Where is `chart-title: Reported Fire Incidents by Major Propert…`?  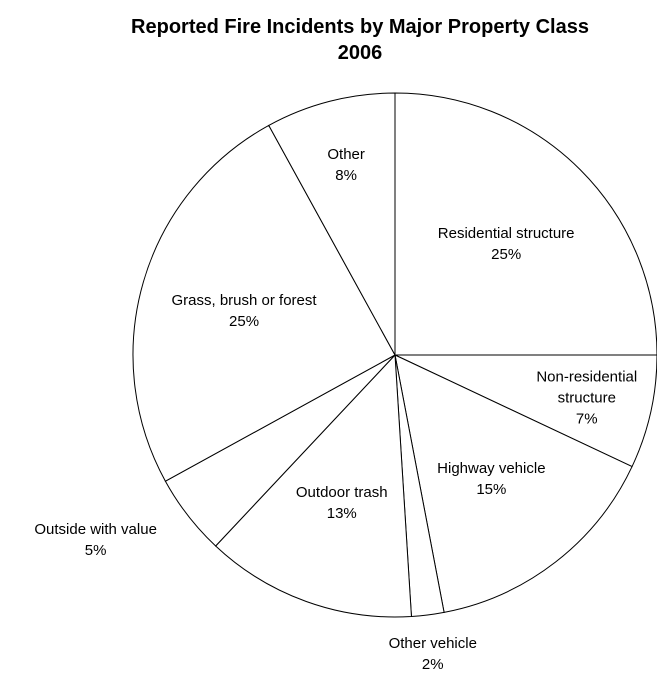
chart-title: Reported Fire Incidents by Major Propert… is located at coordinates (360, 27).